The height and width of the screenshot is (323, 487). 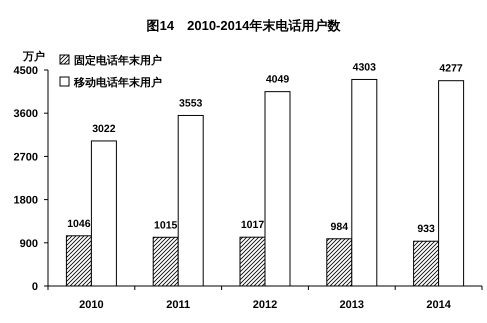 What do you see at coordinates (79, 224) in the screenshot?
I see `data-label: 1046` at bounding box center [79, 224].